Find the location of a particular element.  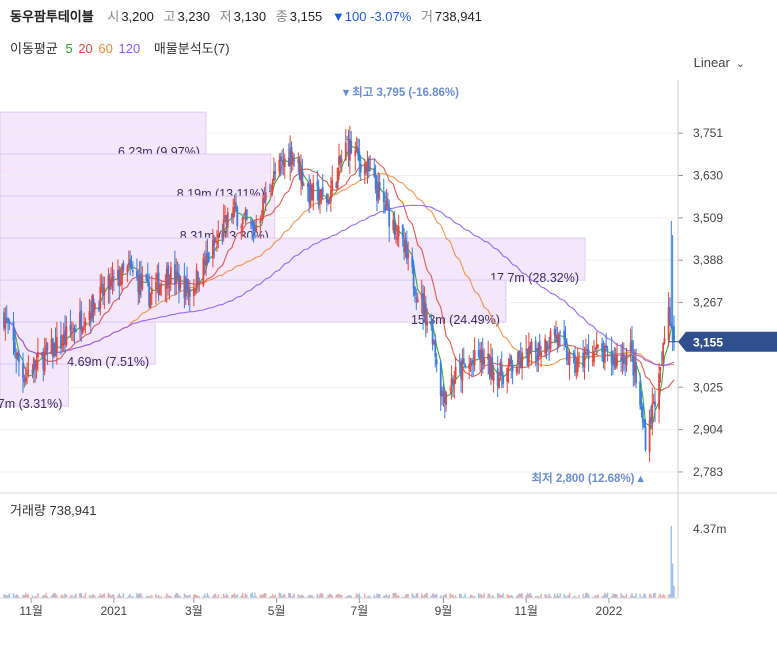

ma-20: 20 is located at coordinates (85, 48).